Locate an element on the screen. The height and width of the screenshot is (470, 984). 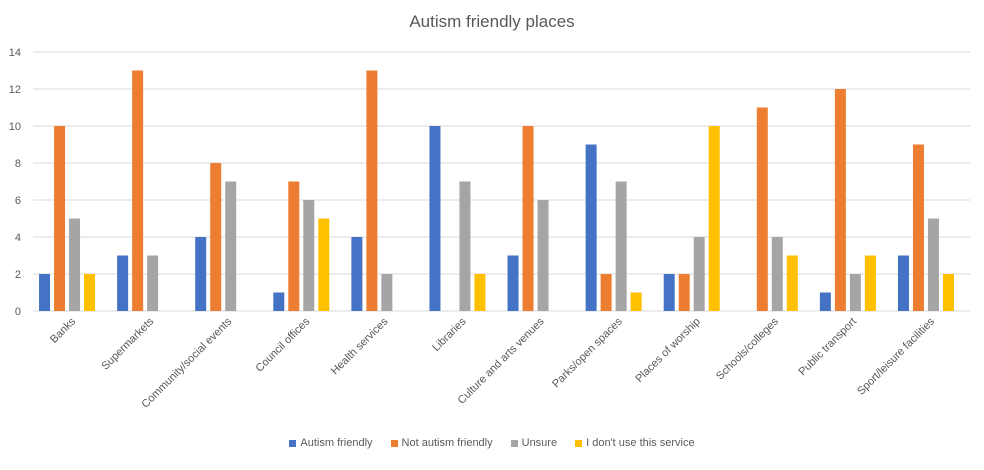
legend-label: Unsure is located at coordinates (539, 443).